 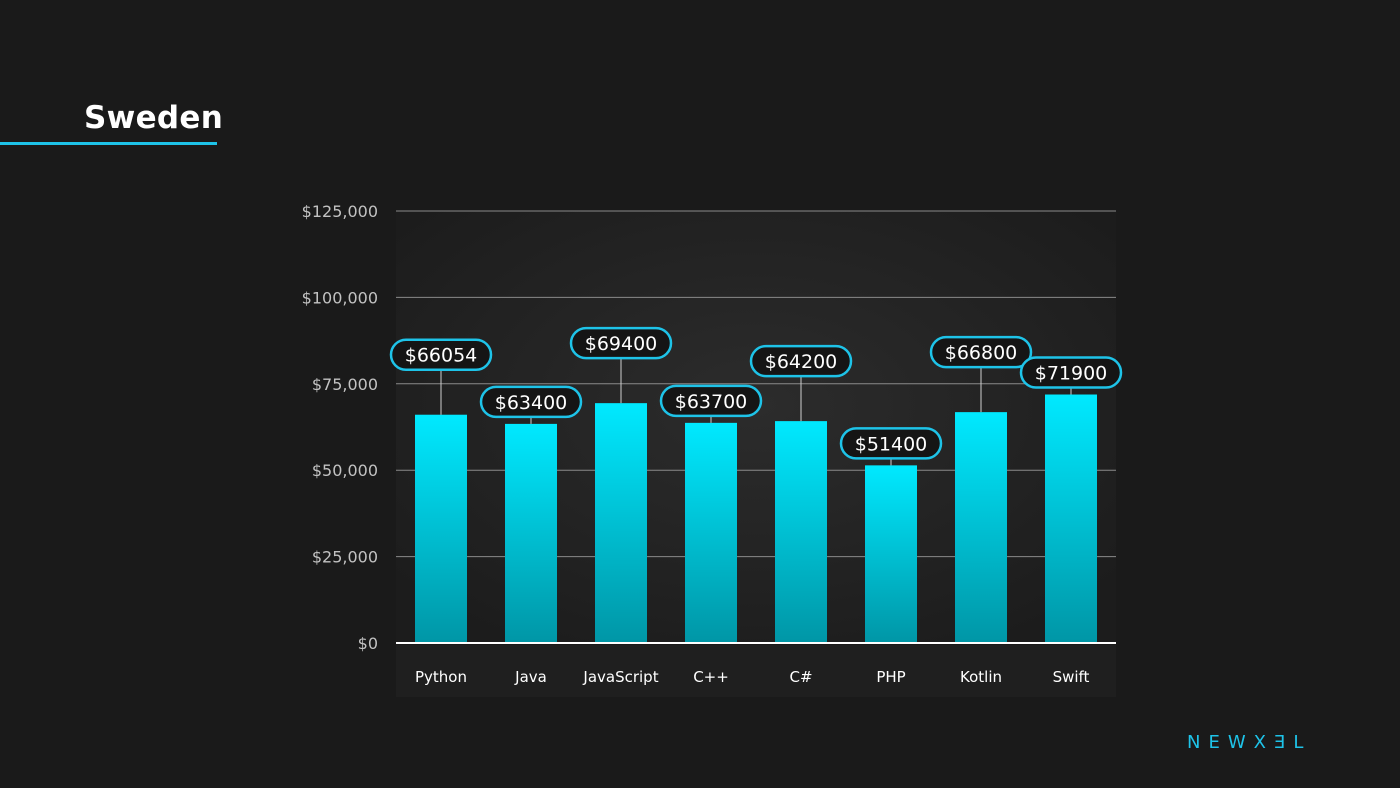 What do you see at coordinates (711, 677) in the screenshot?
I see `x-tick-label: C++` at bounding box center [711, 677].